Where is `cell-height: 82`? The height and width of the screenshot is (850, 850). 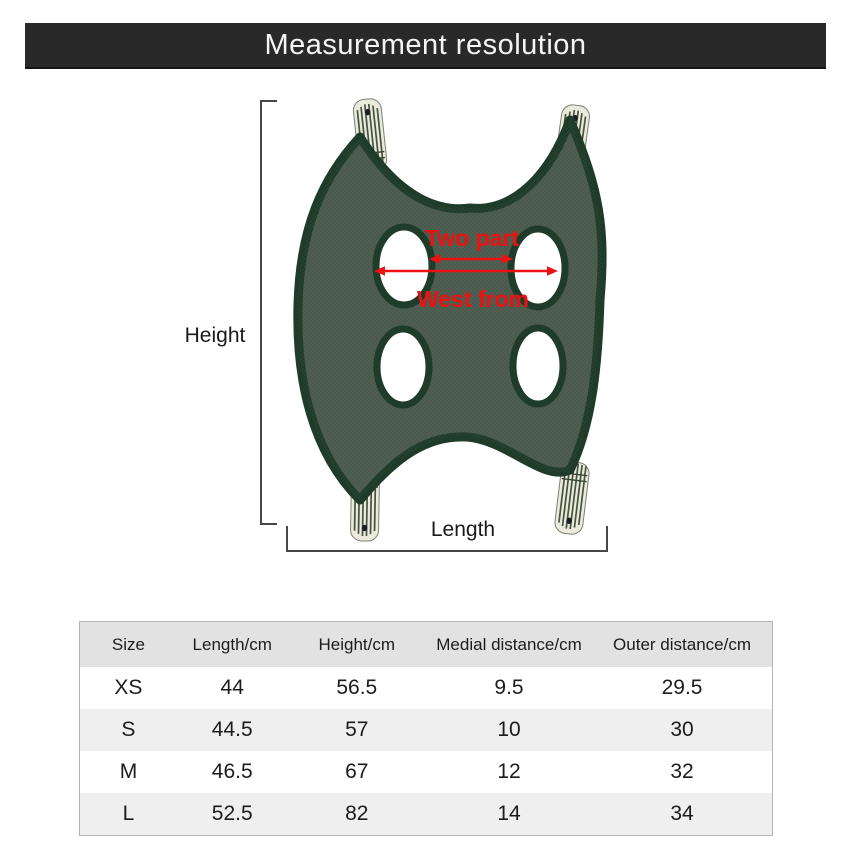
cell-height: 82 is located at coordinates (357, 813).